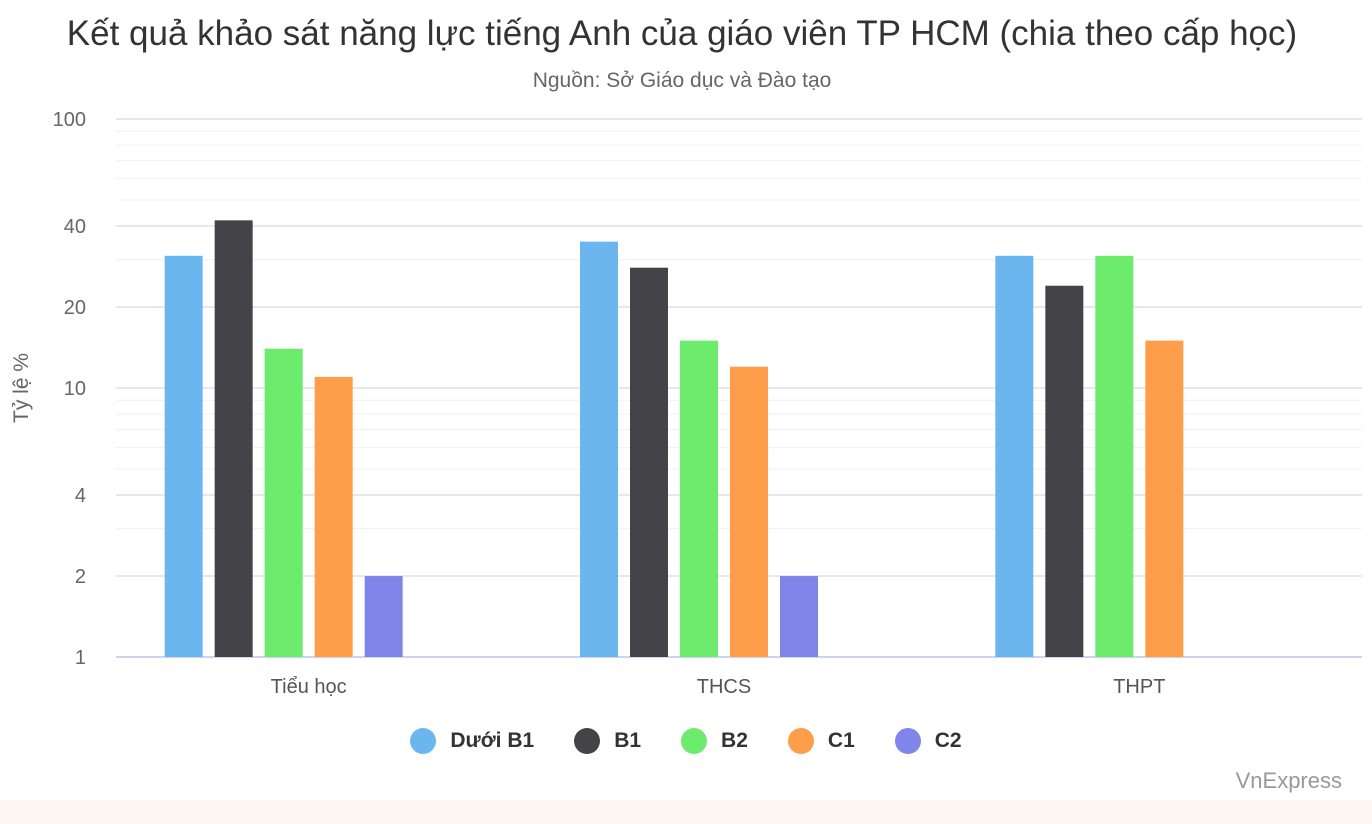  I want to click on y-tick-label: 10, so click(75, 389).